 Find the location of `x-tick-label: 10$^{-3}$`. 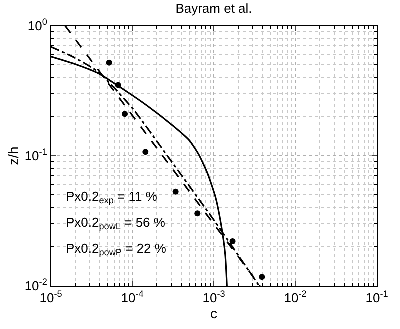

x-tick-label: 10$^{-3}$ is located at coordinates (214, 297).